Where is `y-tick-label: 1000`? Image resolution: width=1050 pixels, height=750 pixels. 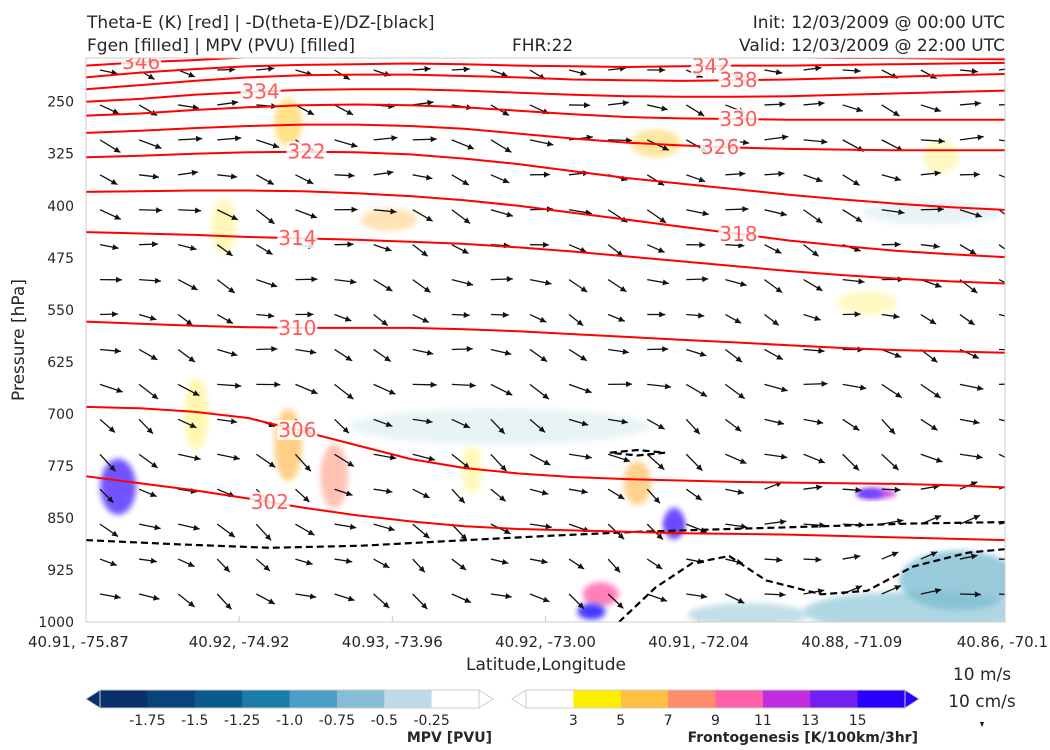
y-tick-label: 1000 is located at coordinates (56, 623).